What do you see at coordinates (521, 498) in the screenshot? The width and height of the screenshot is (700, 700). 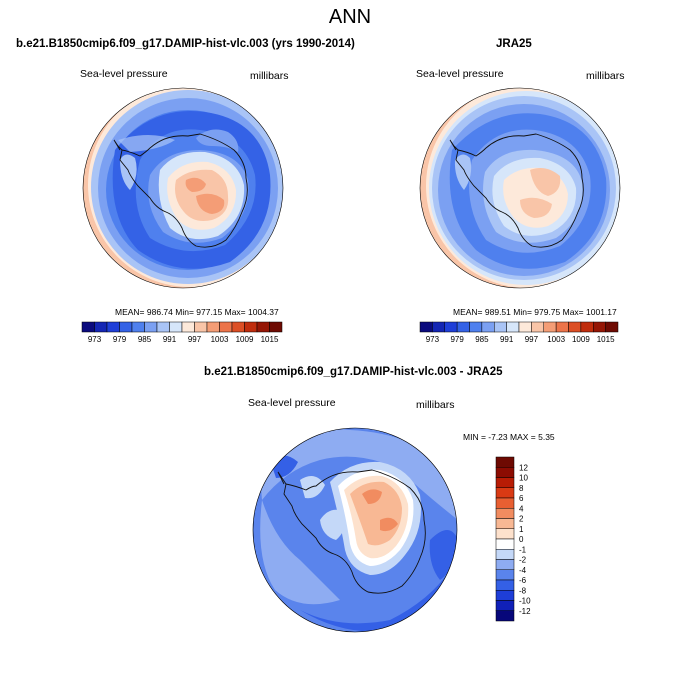 I see `colorbar-3-tick-label: 6` at bounding box center [521, 498].